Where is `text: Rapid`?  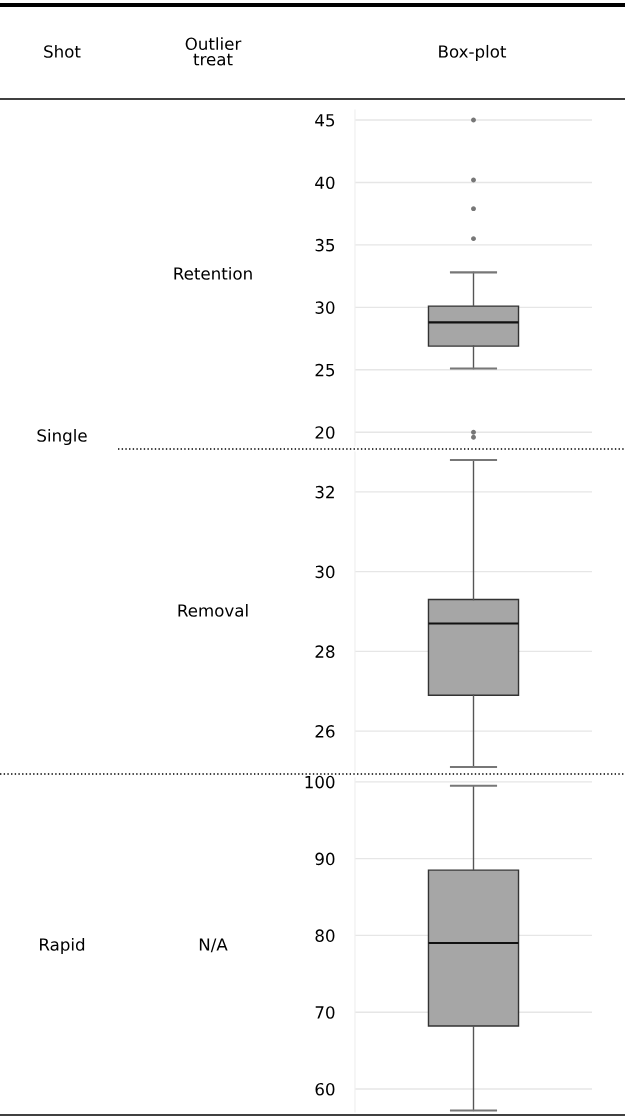 text: Rapid is located at coordinates (62, 946).